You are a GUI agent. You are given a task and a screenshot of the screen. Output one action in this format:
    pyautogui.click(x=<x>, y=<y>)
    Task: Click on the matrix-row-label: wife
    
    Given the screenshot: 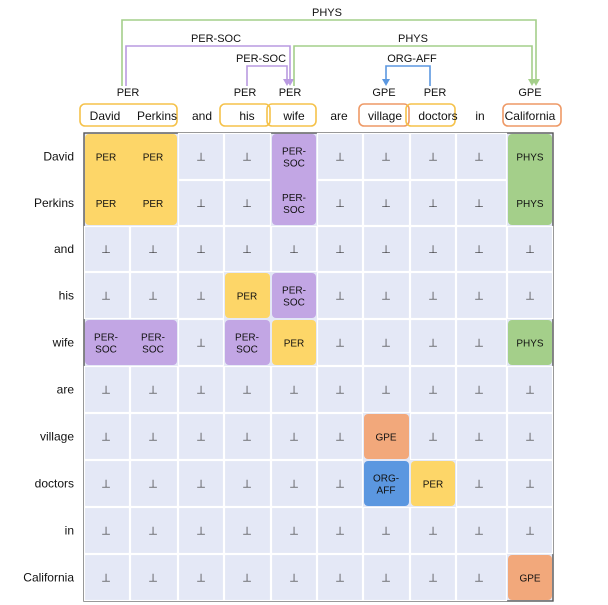 What is the action you would take?
    pyautogui.click(x=63, y=343)
    